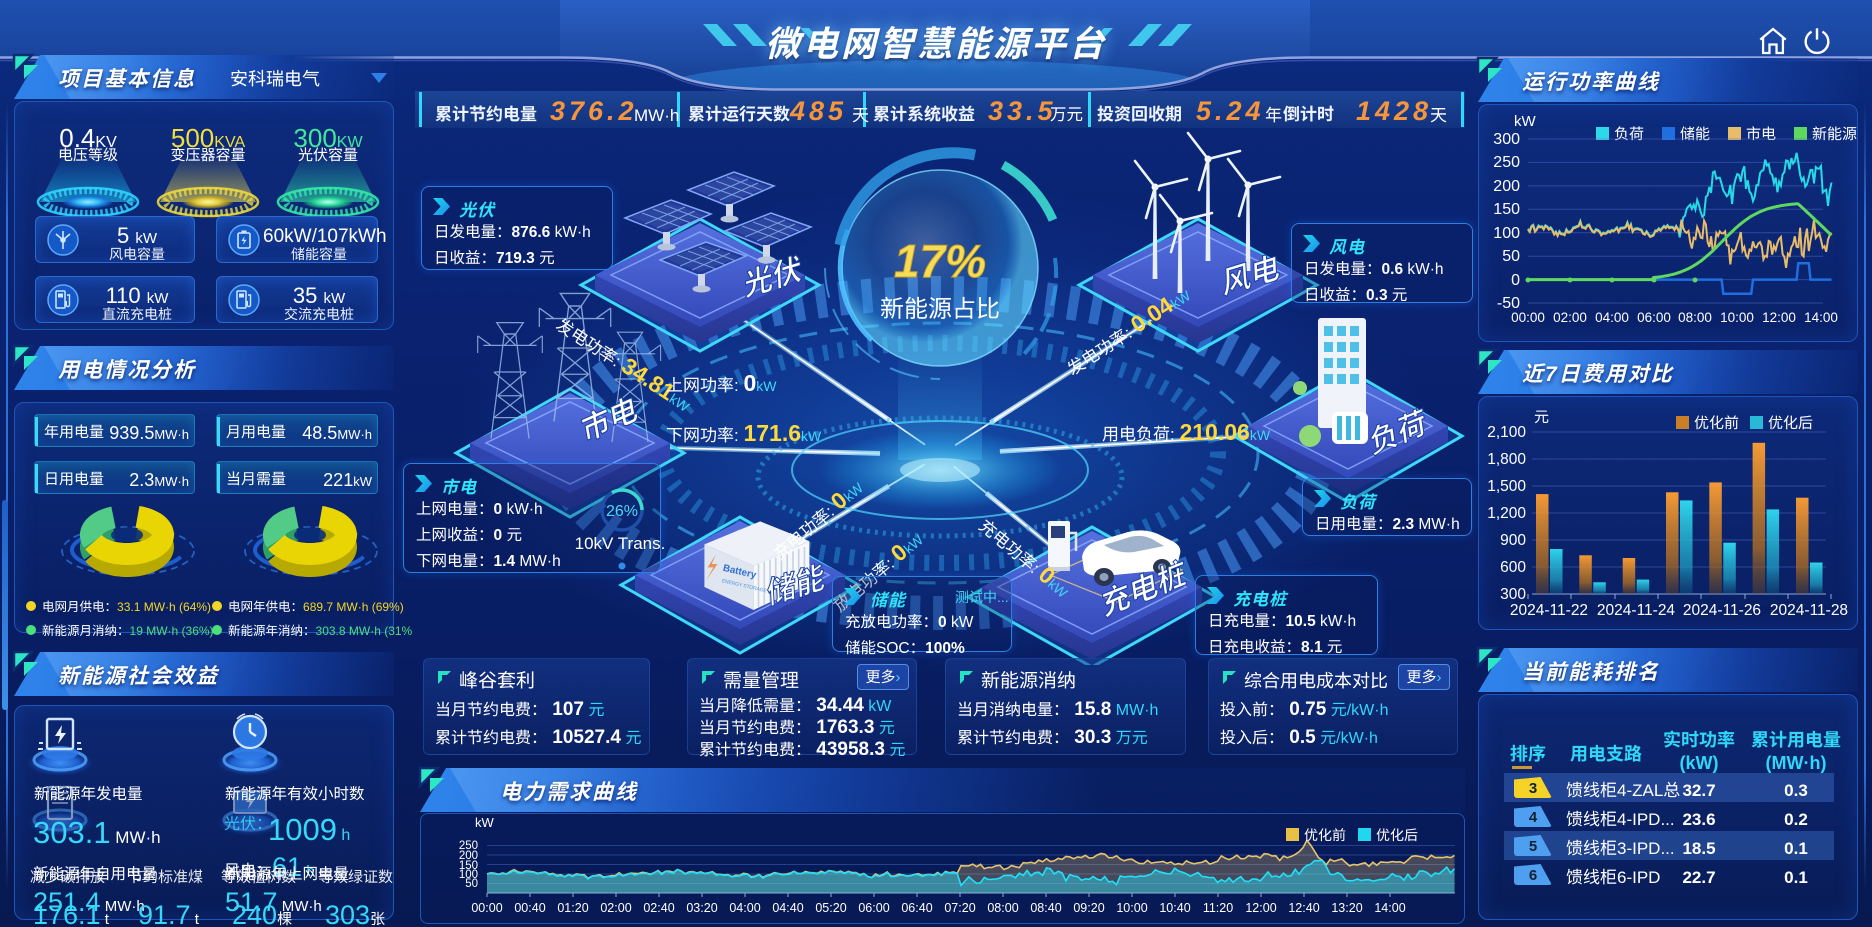 The width and height of the screenshot is (1872, 927). Describe the element at coordinates (1629, 133) in the screenshot. I see `svg-text: 负荷` at that location.